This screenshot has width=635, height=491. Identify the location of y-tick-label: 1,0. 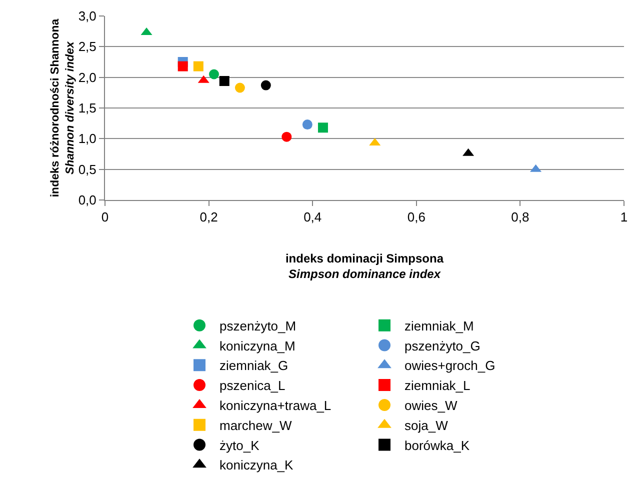
(87, 138).